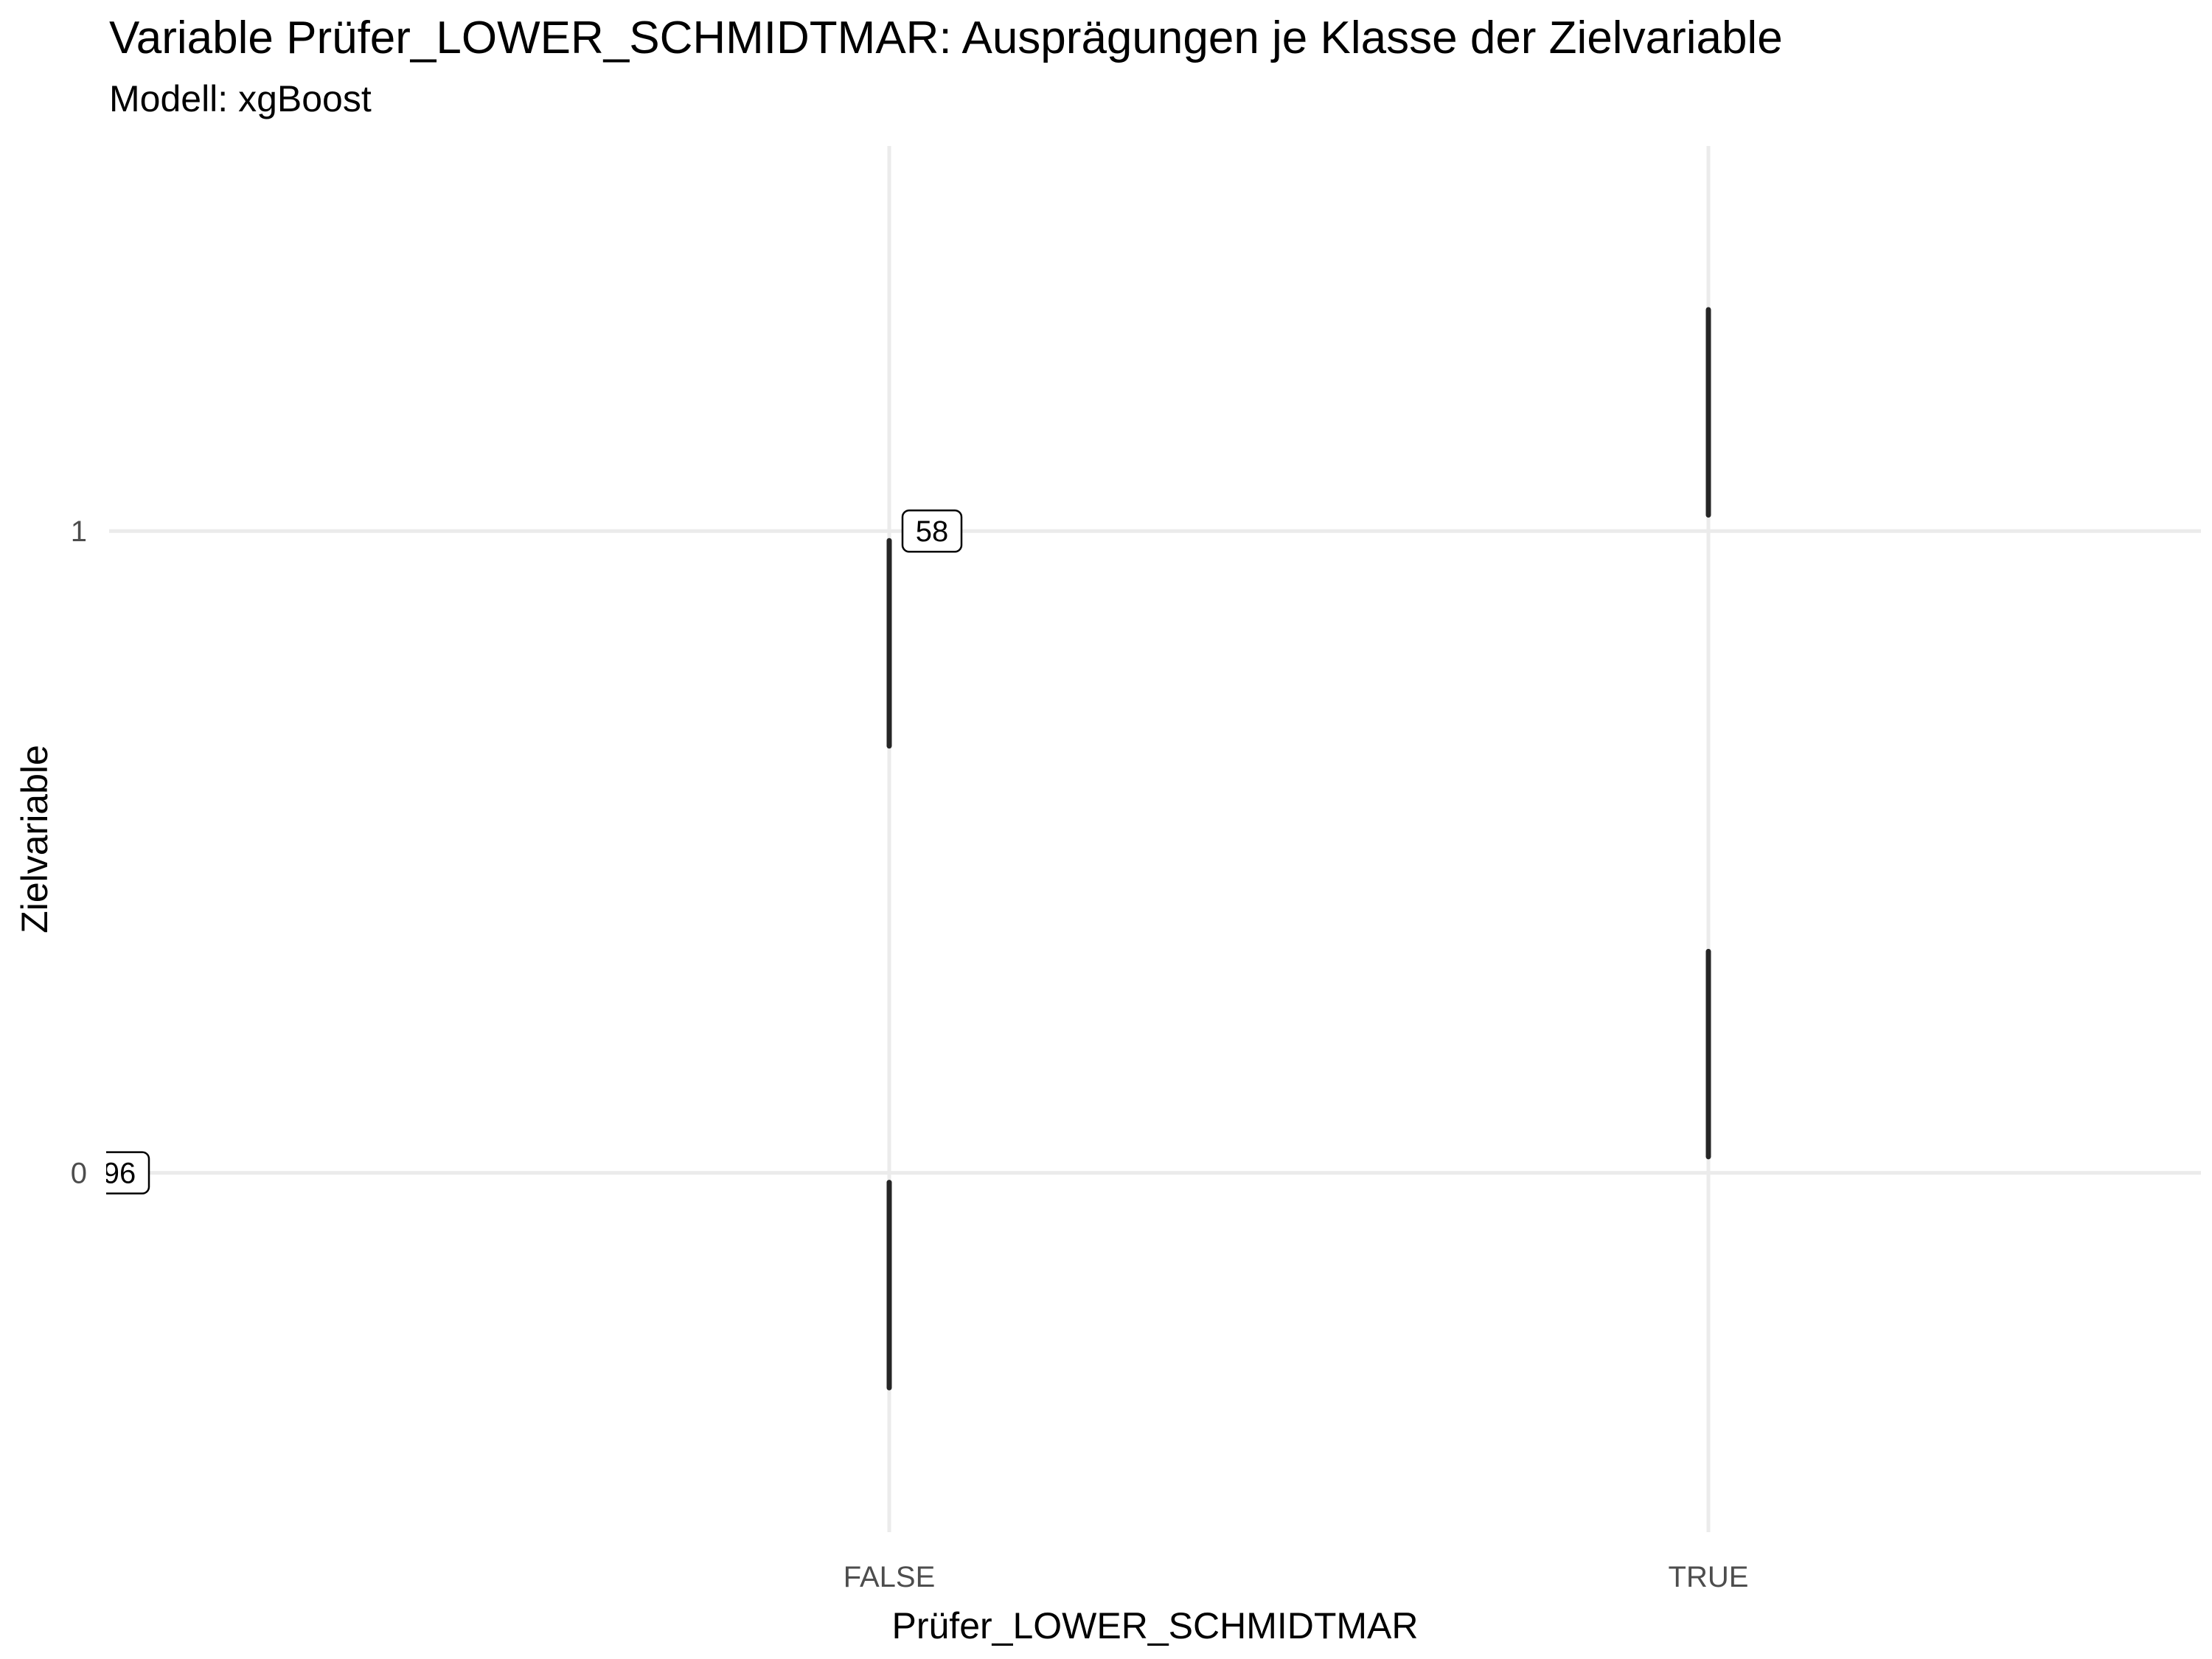 This screenshot has width=2212, height=1659. Describe the element at coordinates (1155, 1625) in the screenshot. I see `x-axis-title: Prüfer_LOWER_SCHMIDTMAR` at that location.